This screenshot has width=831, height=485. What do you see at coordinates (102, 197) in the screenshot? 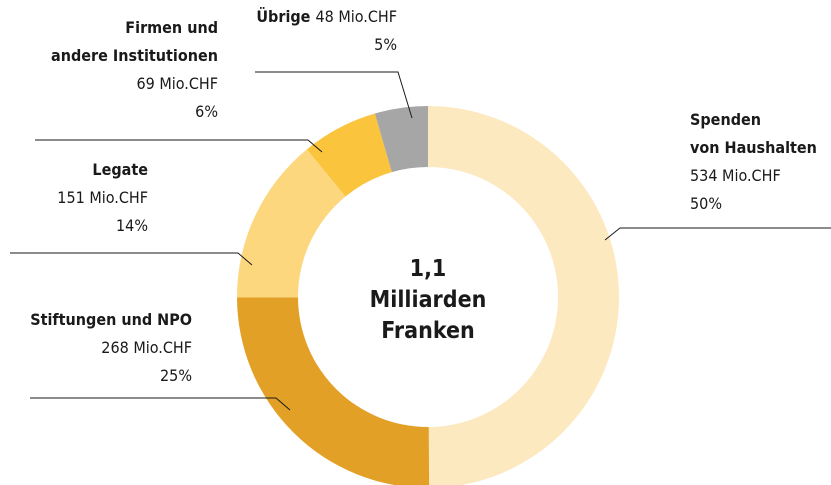
I see `value-label: 151 Mio.CHF` at bounding box center [102, 197].